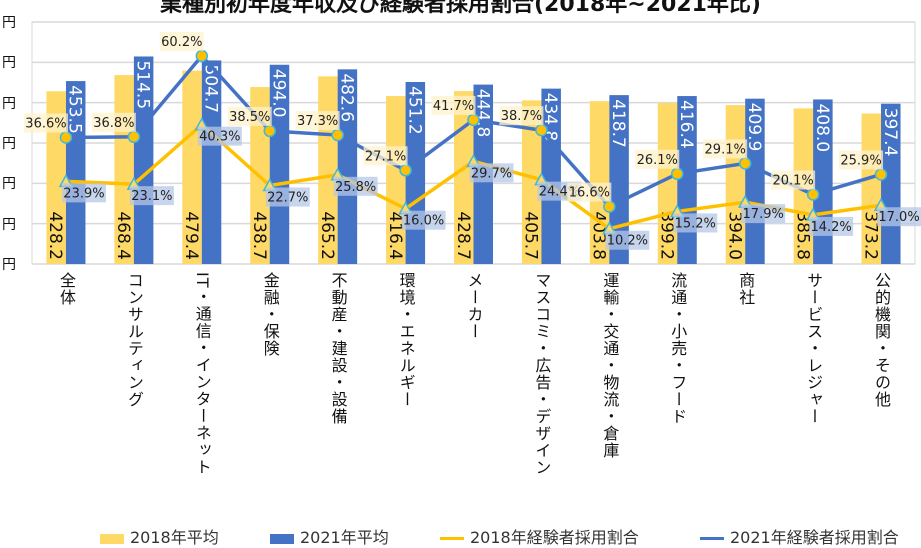 The width and height of the screenshot is (921, 548). What do you see at coordinates (667, 235) in the screenshot?
I see `bar-value-label: 399.2` at bounding box center [667, 235].